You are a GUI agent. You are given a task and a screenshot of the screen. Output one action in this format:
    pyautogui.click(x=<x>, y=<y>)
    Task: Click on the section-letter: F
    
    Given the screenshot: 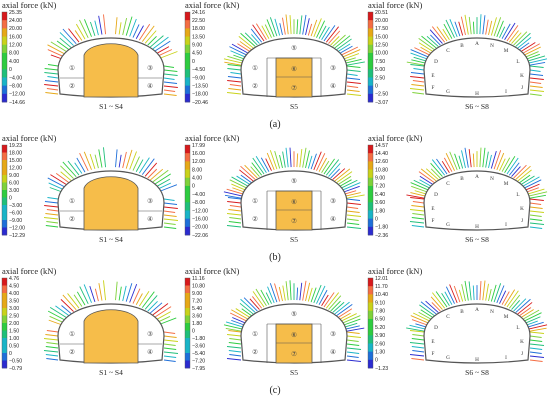 What is the action you would take?
    pyautogui.click(x=433, y=354)
    